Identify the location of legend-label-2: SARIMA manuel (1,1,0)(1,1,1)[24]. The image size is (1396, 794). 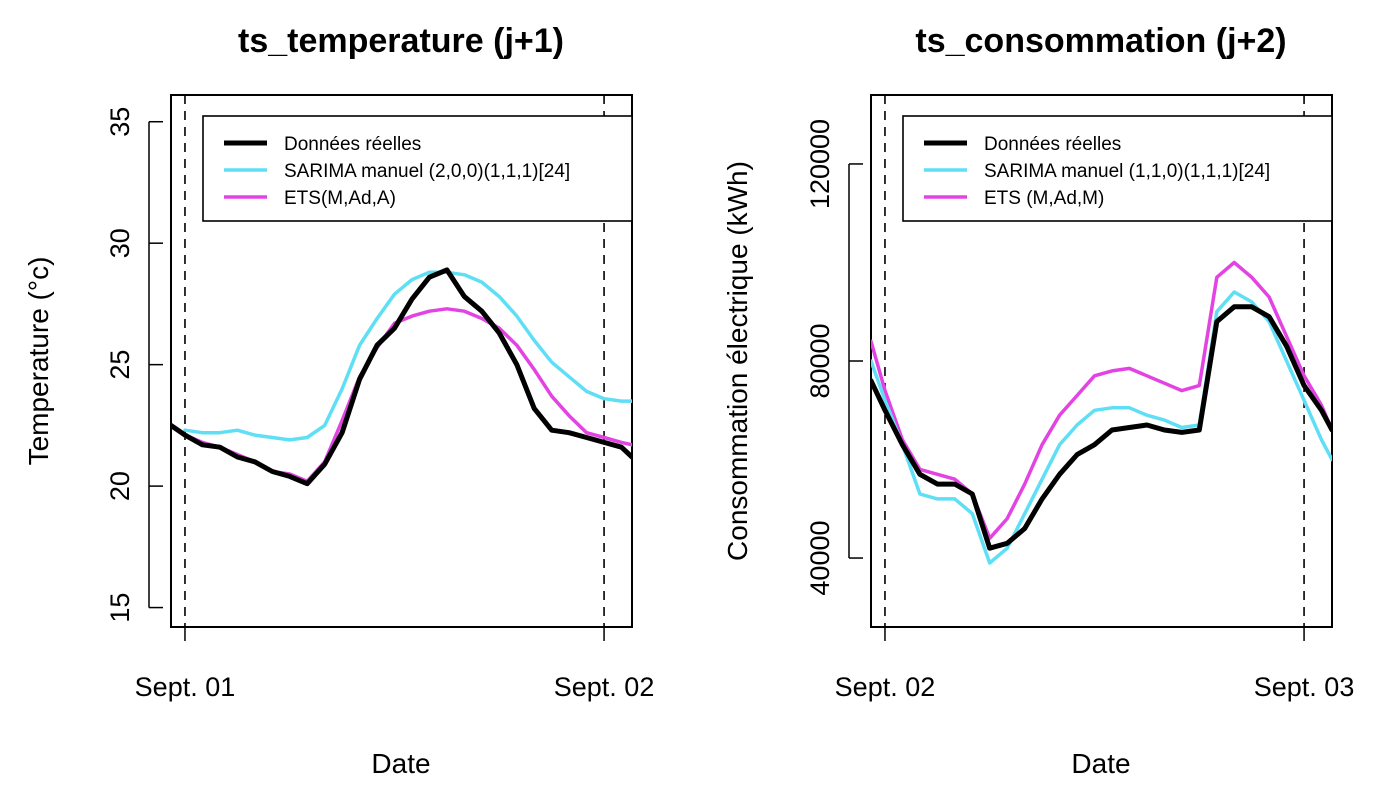
(1127, 171).